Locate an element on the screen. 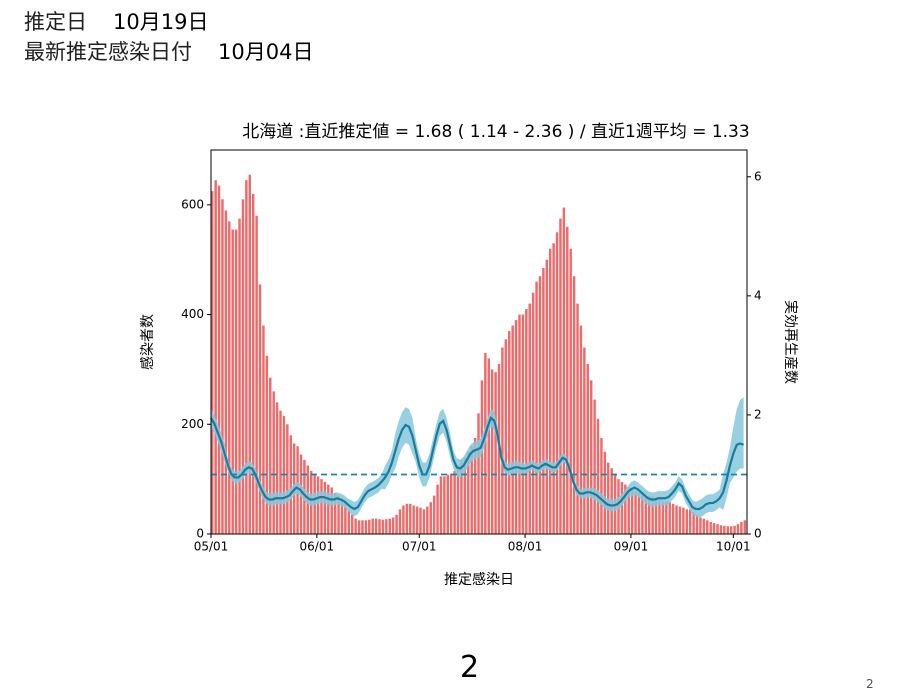 The width and height of the screenshot is (900, 700). latest-date: 10月04日 is located at coordinates (266, 52).